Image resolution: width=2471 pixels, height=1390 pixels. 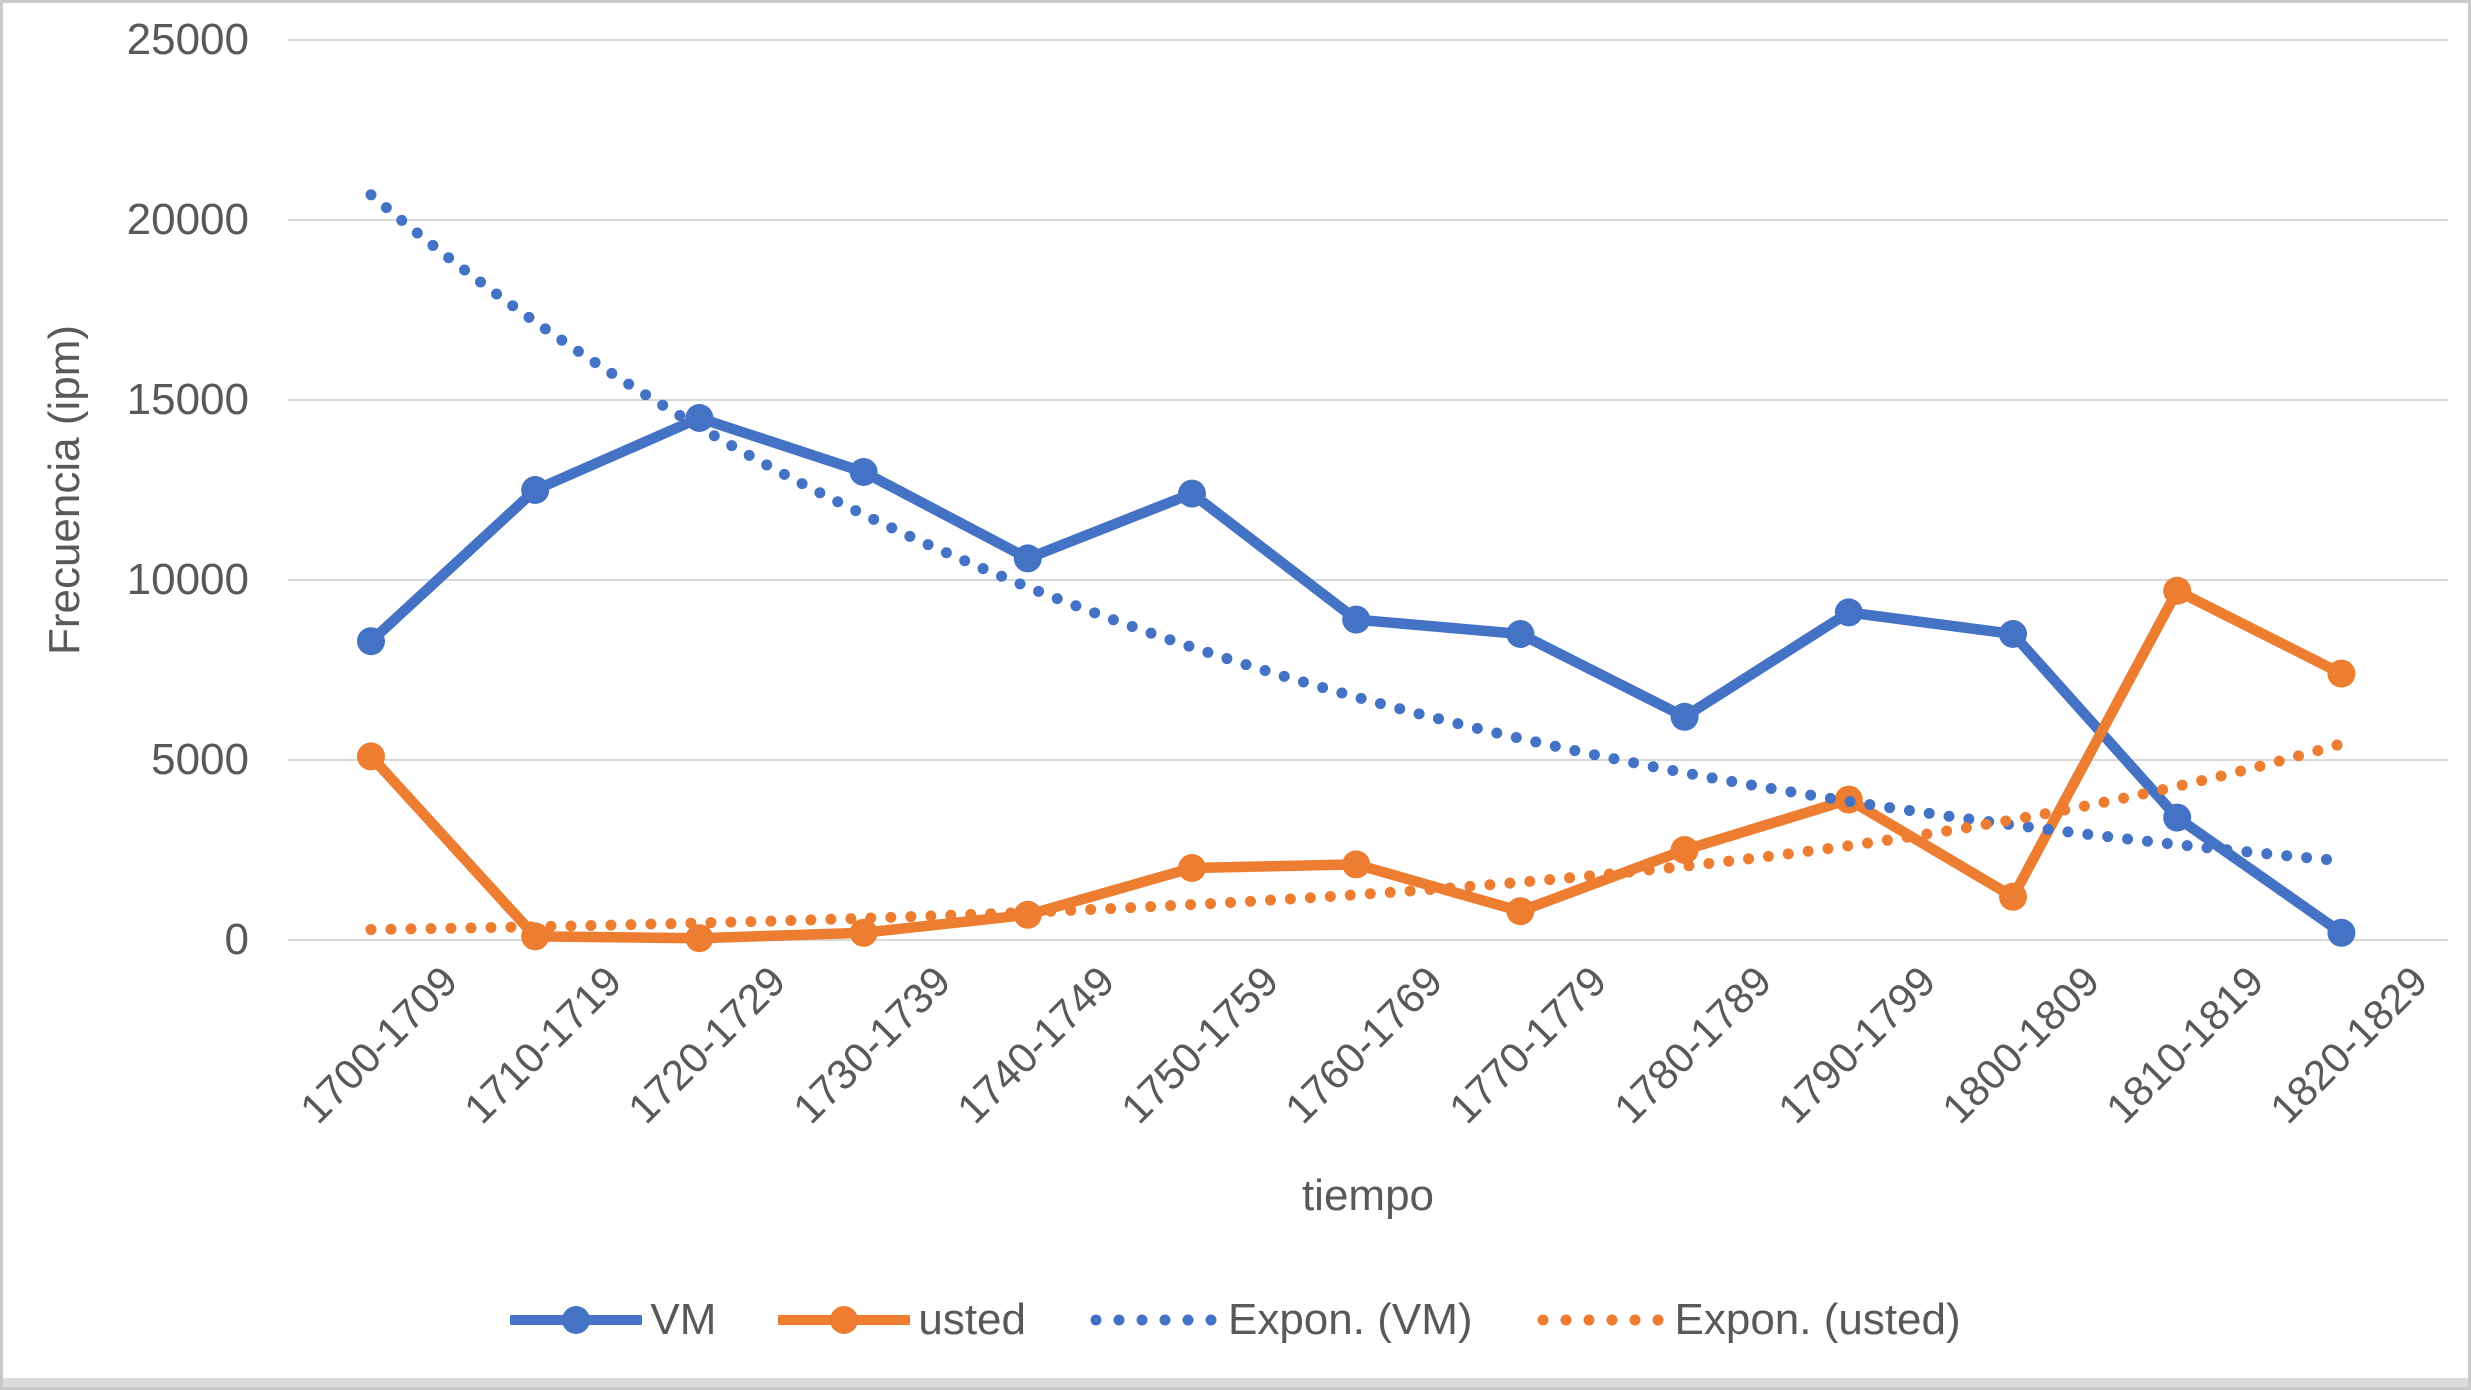 What do you see at coordinates (187, 399) in the screenshot?
I see `y-axis-tick-label: 15000` at bounding box center [187, 399].